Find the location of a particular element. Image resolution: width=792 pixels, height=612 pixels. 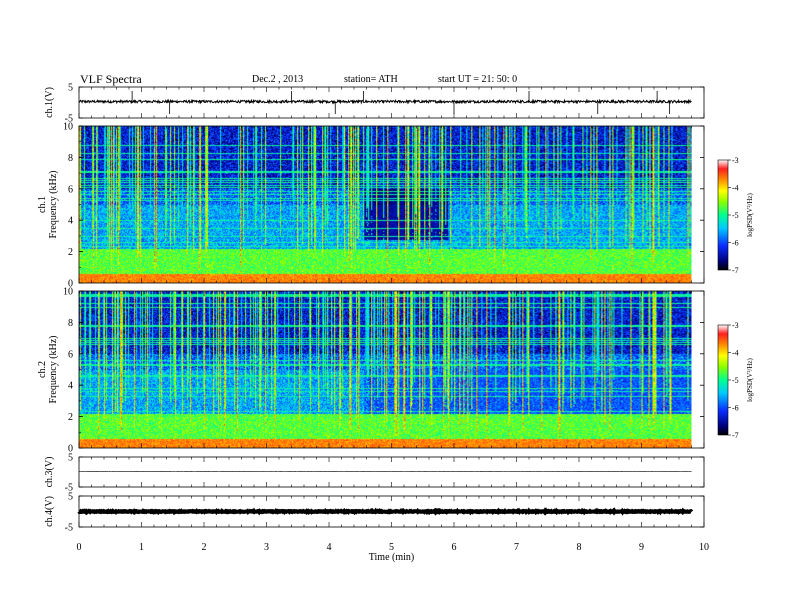

waveform-line-ch4 is located at coordinates (385, 511).